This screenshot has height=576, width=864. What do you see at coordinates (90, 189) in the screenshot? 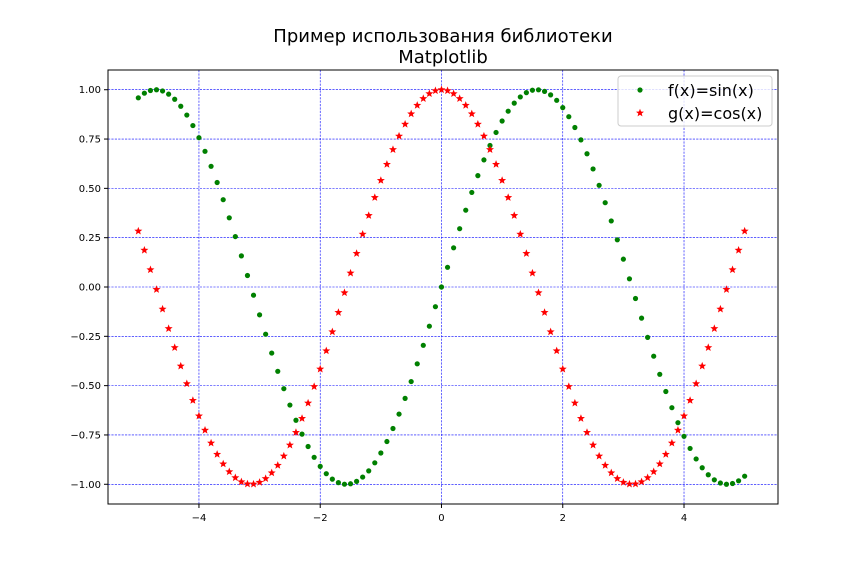
I see `y-tick-label: 0.50` at bounding box center [90, 189].